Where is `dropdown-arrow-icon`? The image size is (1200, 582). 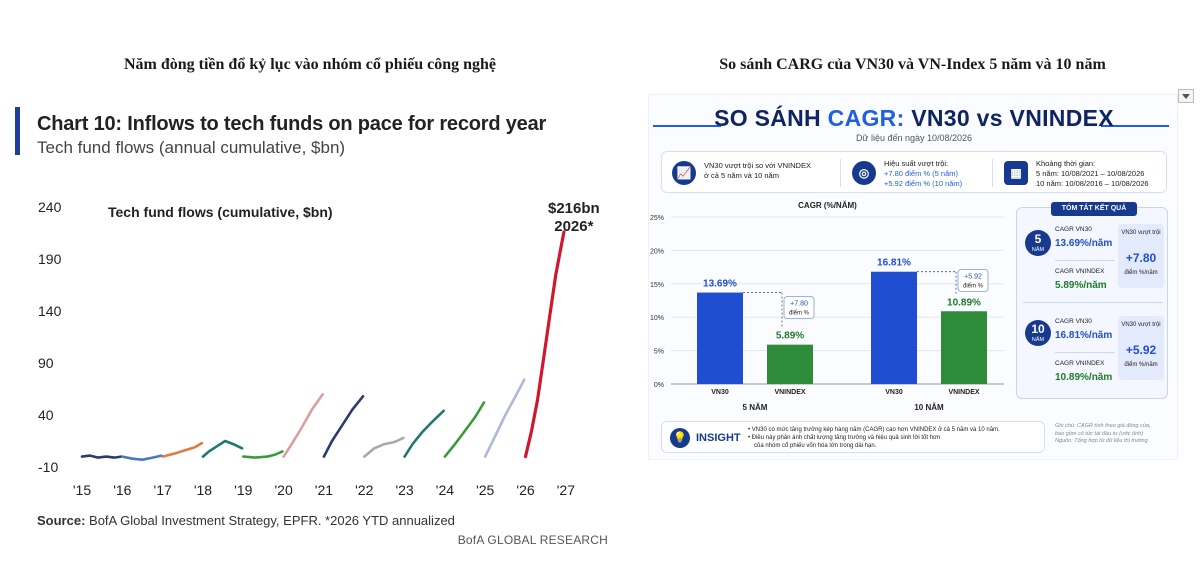 dropdown-arrow-icon is located at coordinates (1186, 96).